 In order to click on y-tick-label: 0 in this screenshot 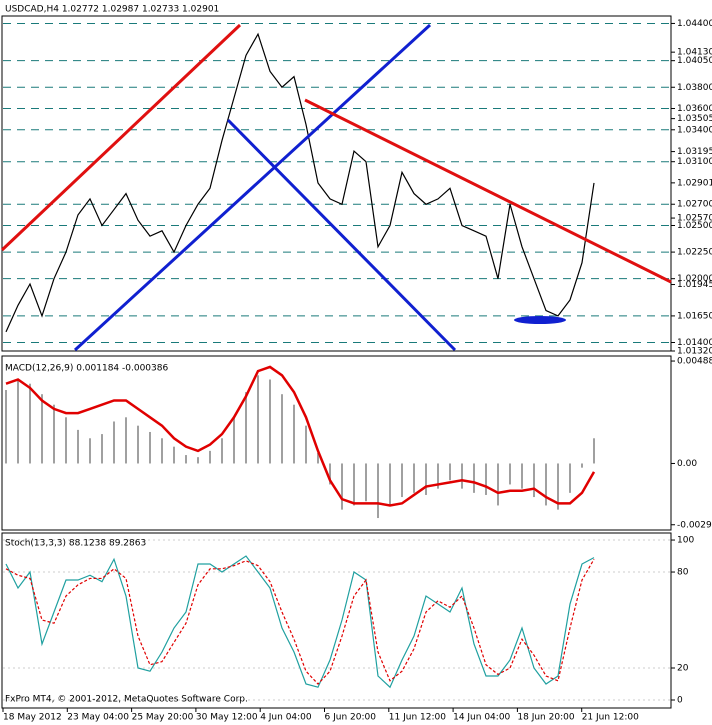, I will do `click(680, 701)`.